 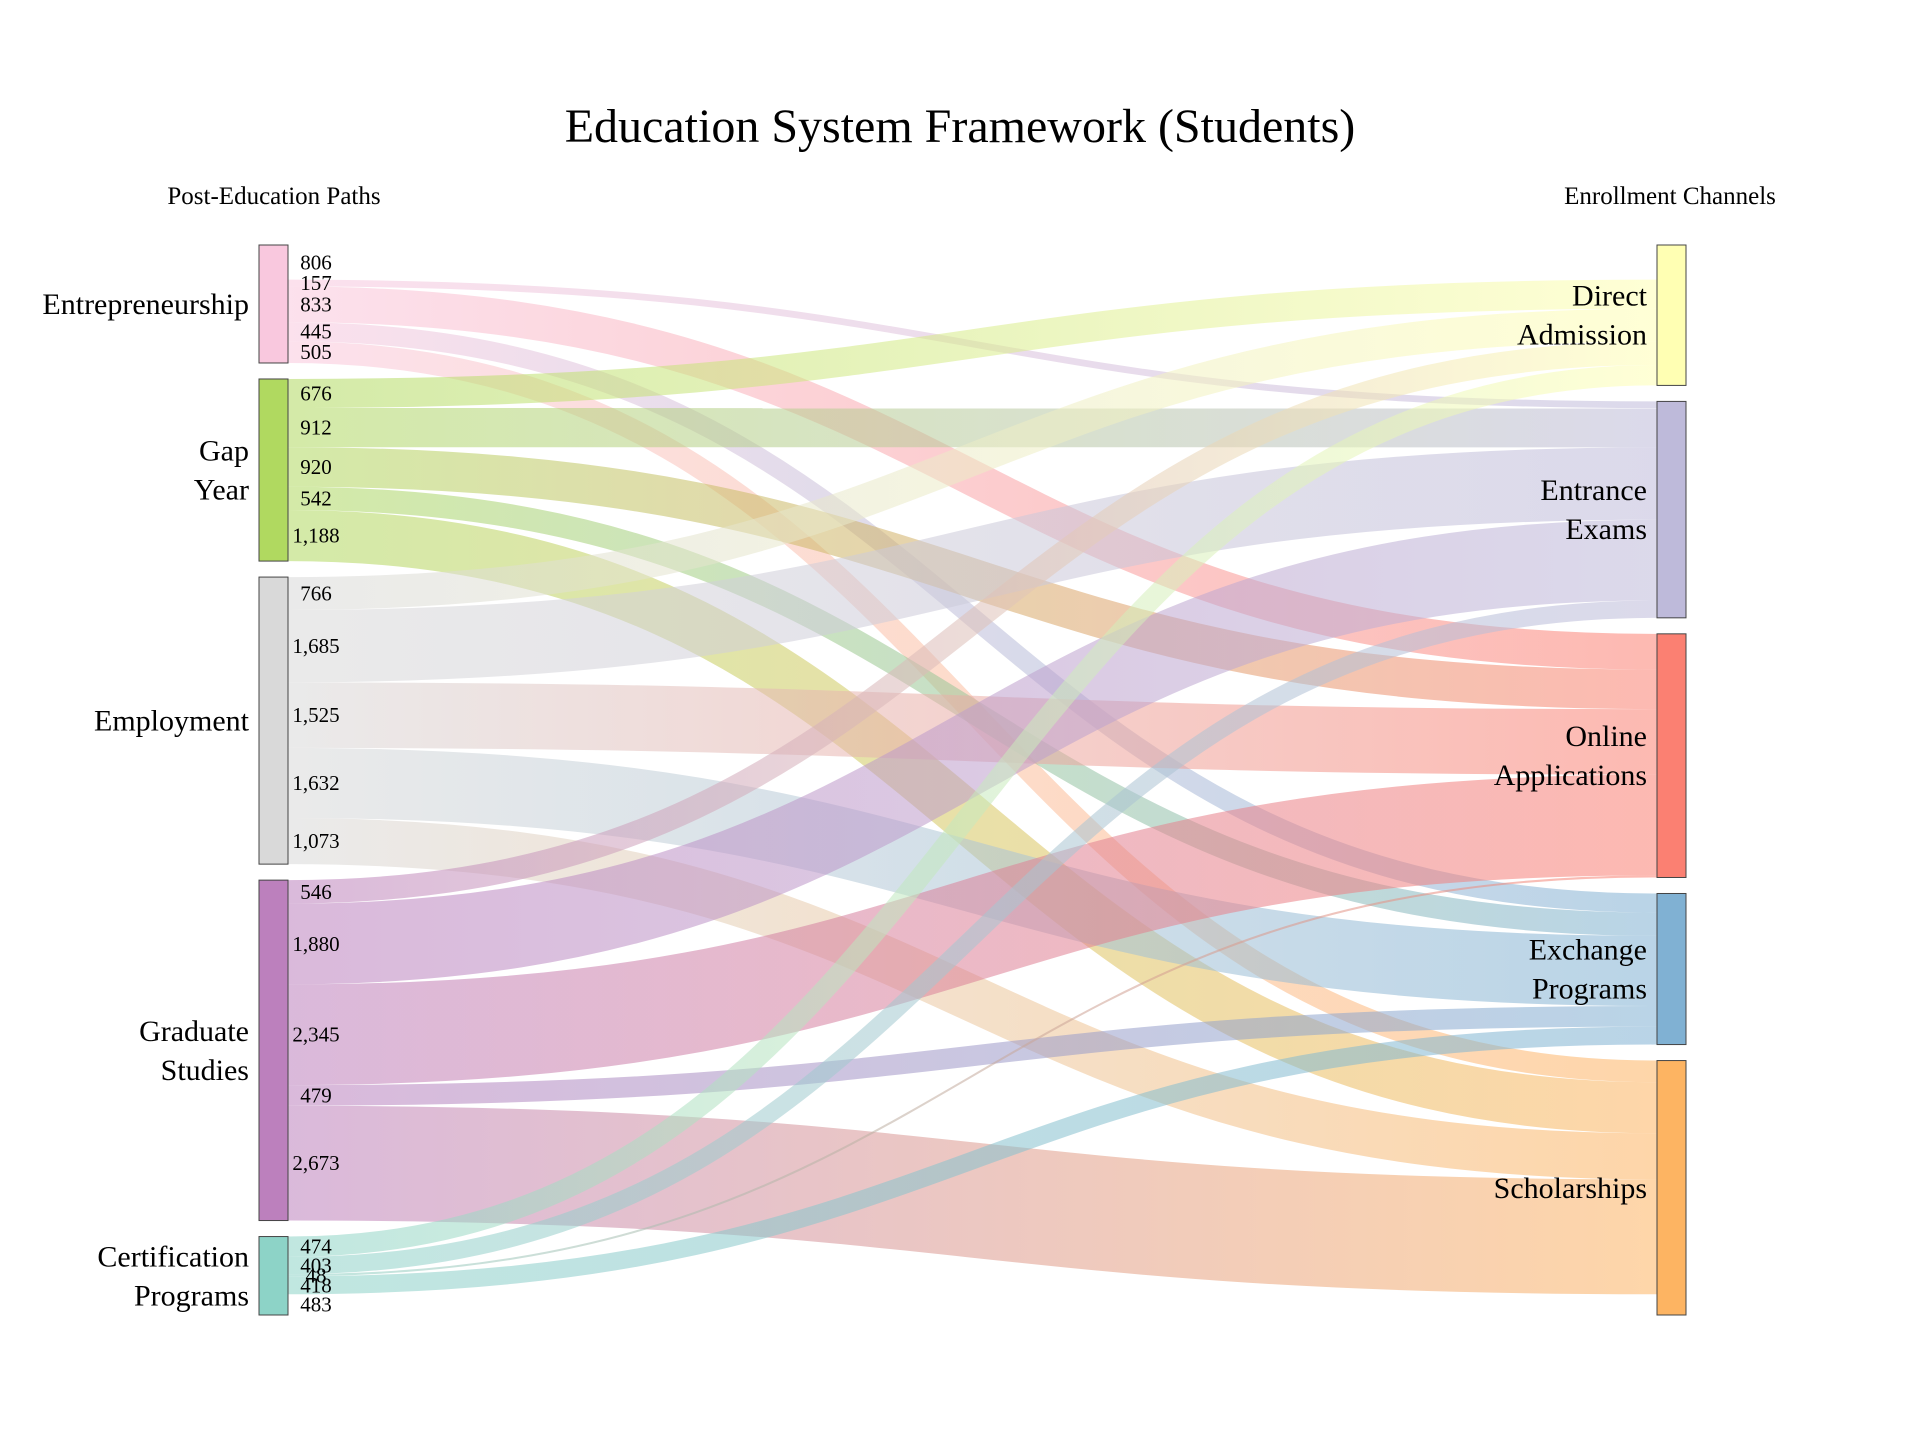 What do you see at coordinates (173, 1256) in the screenshot?
I see `node-label-certification-programs: Certification` at bounding box center [173, 1256].